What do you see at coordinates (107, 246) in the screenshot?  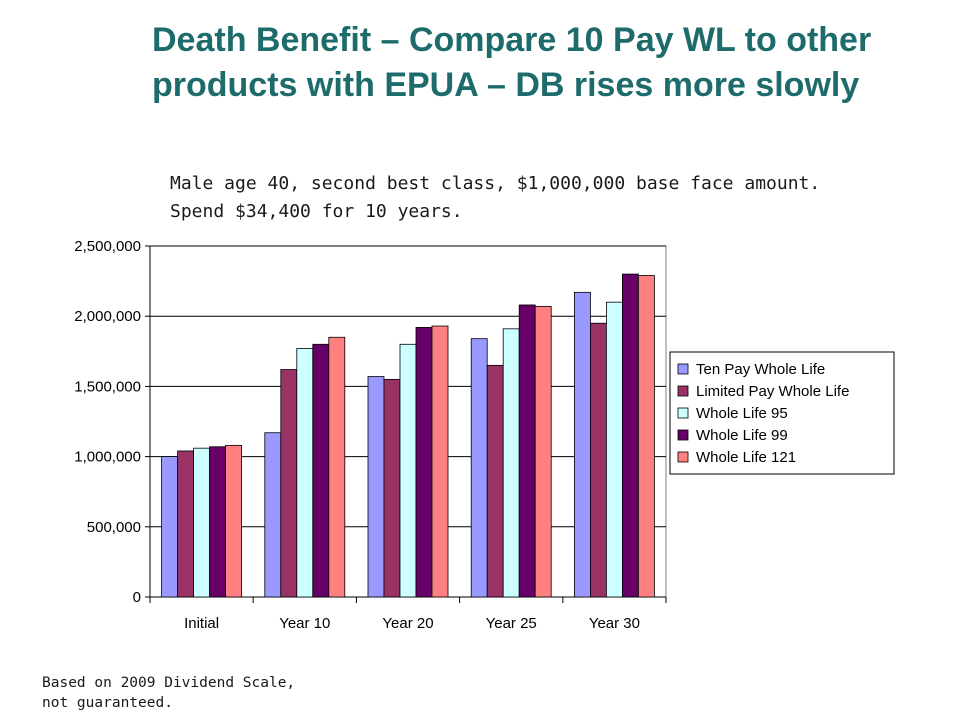 I see `y-tick-label: 2,500,000` at bounding box center [107, 246].